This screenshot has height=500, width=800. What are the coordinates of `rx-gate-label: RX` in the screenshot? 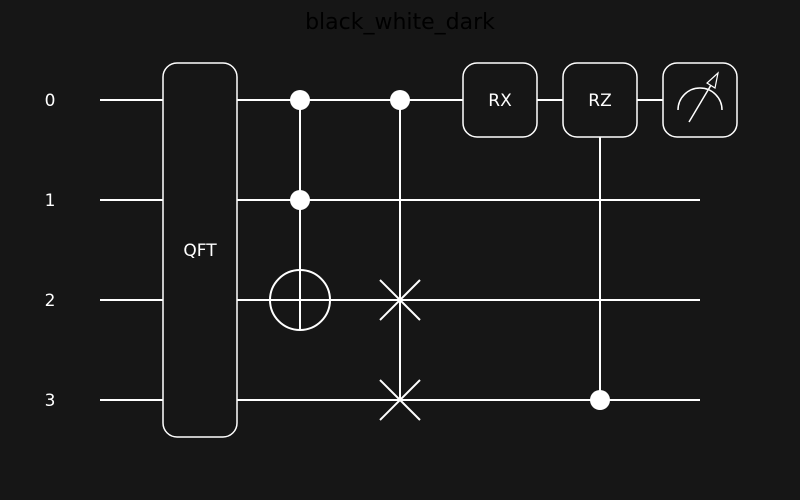 It's located at (500, 101).